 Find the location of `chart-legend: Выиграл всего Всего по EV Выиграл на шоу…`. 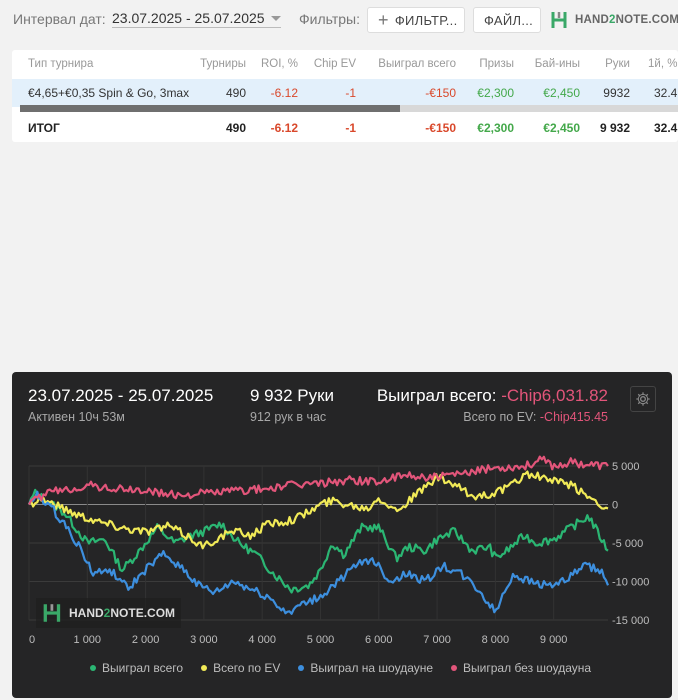

chart-legend: Выиграл всего Всего по EV Выиграл на шоу… is located at coordinates (340, 668).